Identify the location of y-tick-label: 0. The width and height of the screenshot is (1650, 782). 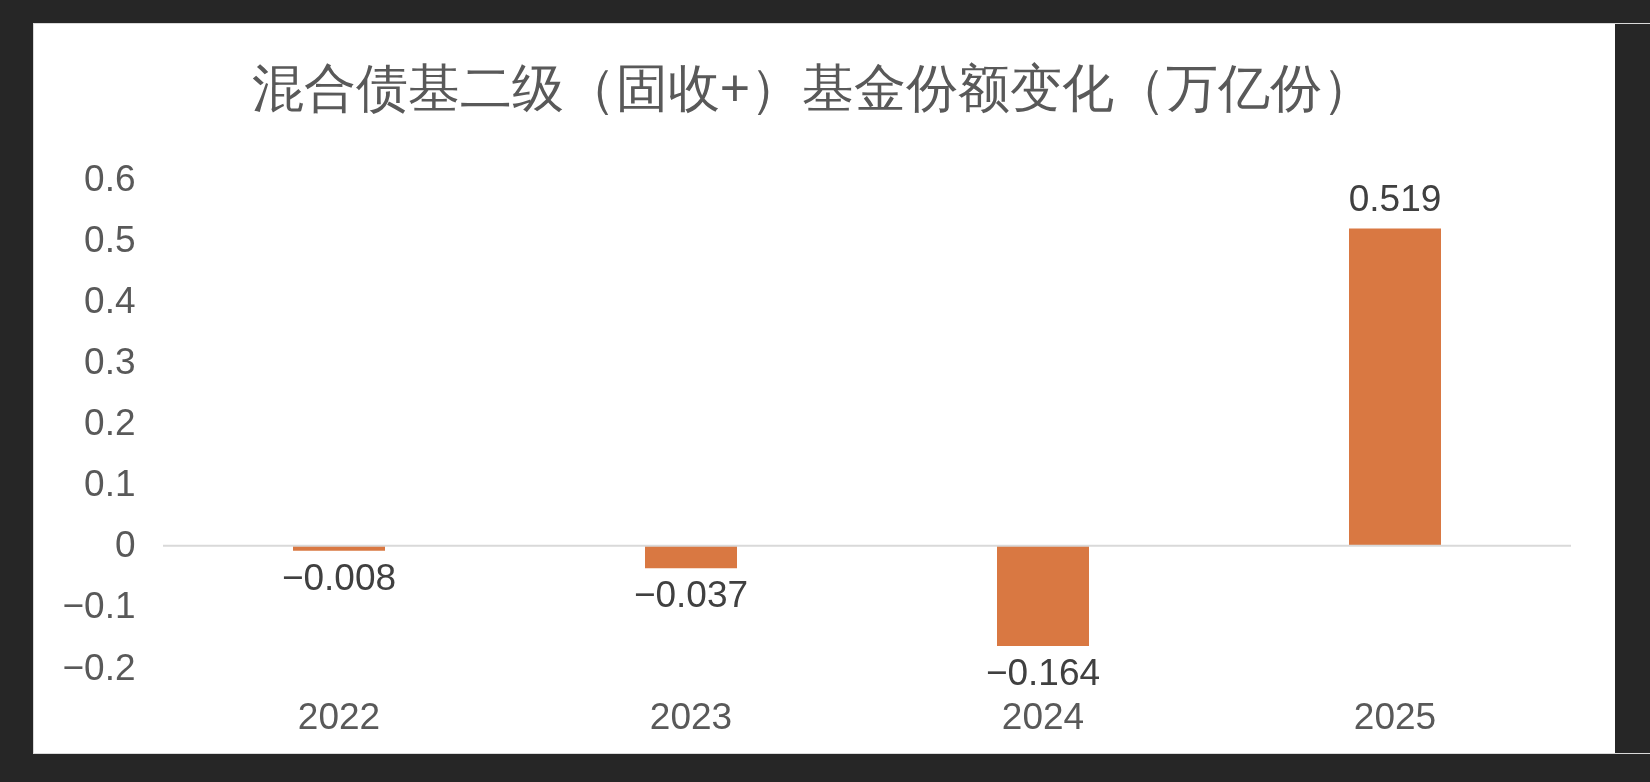
(125, 545).